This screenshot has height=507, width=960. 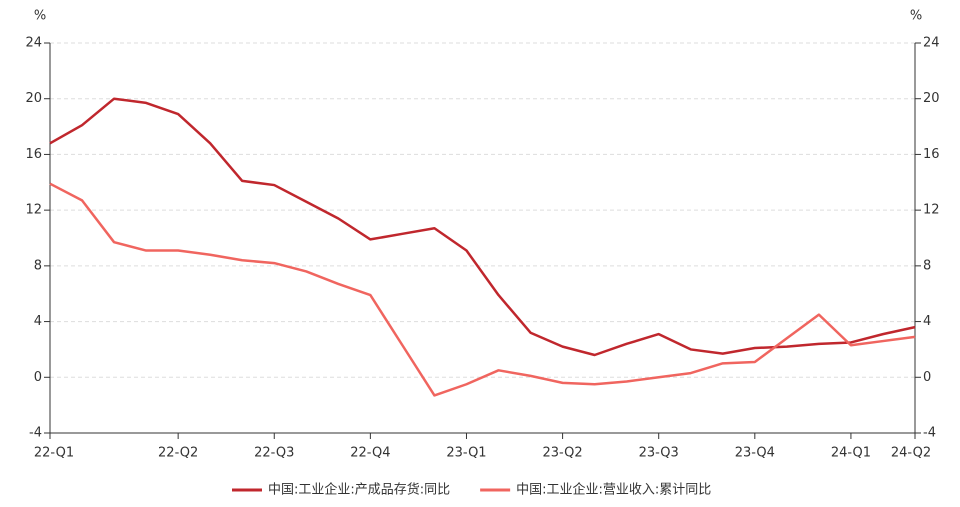 What do you see at coordinates (35, 433) in the screenshot?
I see `y-tick-label: -4` at bounding box center [35, 433].